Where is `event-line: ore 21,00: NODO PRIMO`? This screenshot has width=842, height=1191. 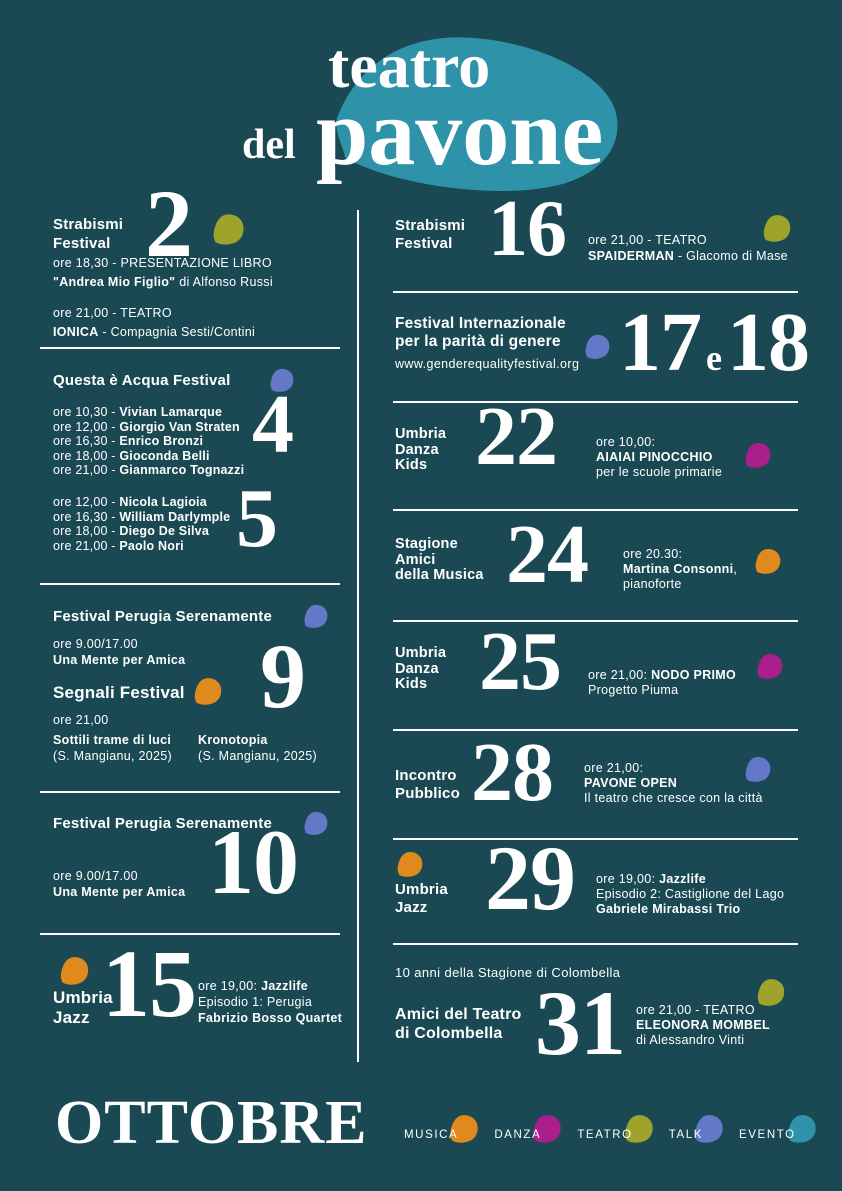 event-line: ore 21,00: NODO PRIMO is located at coordinates (662, 675).